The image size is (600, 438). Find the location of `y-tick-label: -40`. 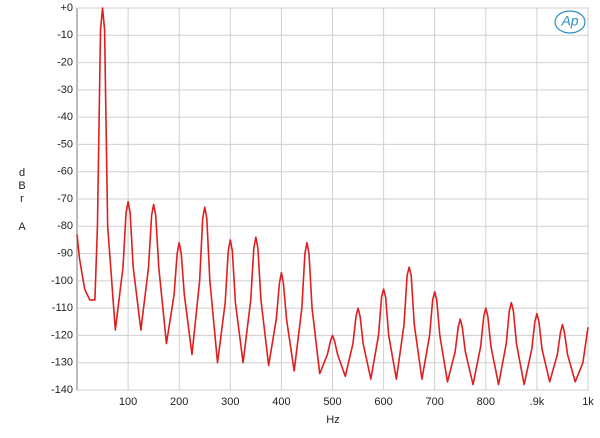

y-tick-label: -40 is located at coordinates (65, 117).